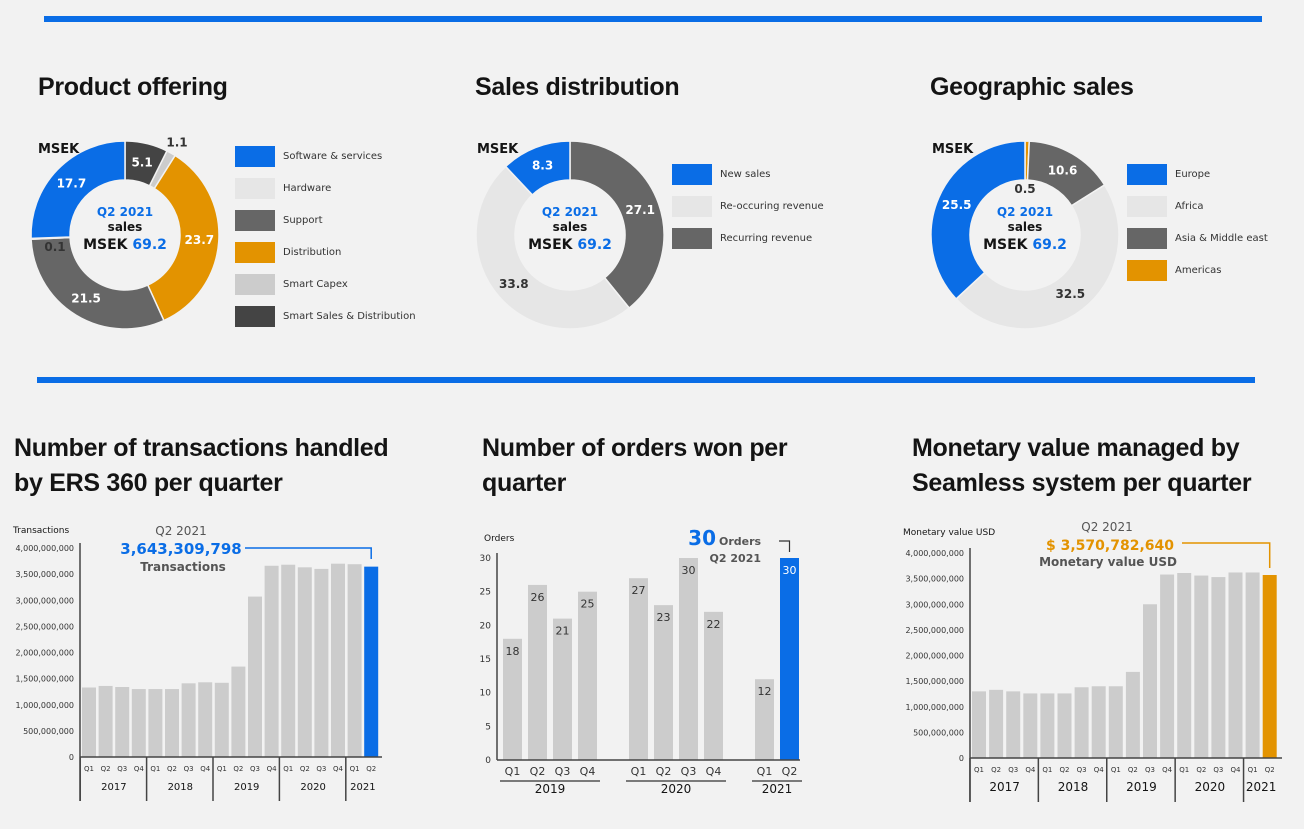 The height and width of the screenshot is (829, 1304). What do you see at coordinates (307, 188) in the screenshot?
I see `legend-label: Hardware` at bounding box center [307, 188].